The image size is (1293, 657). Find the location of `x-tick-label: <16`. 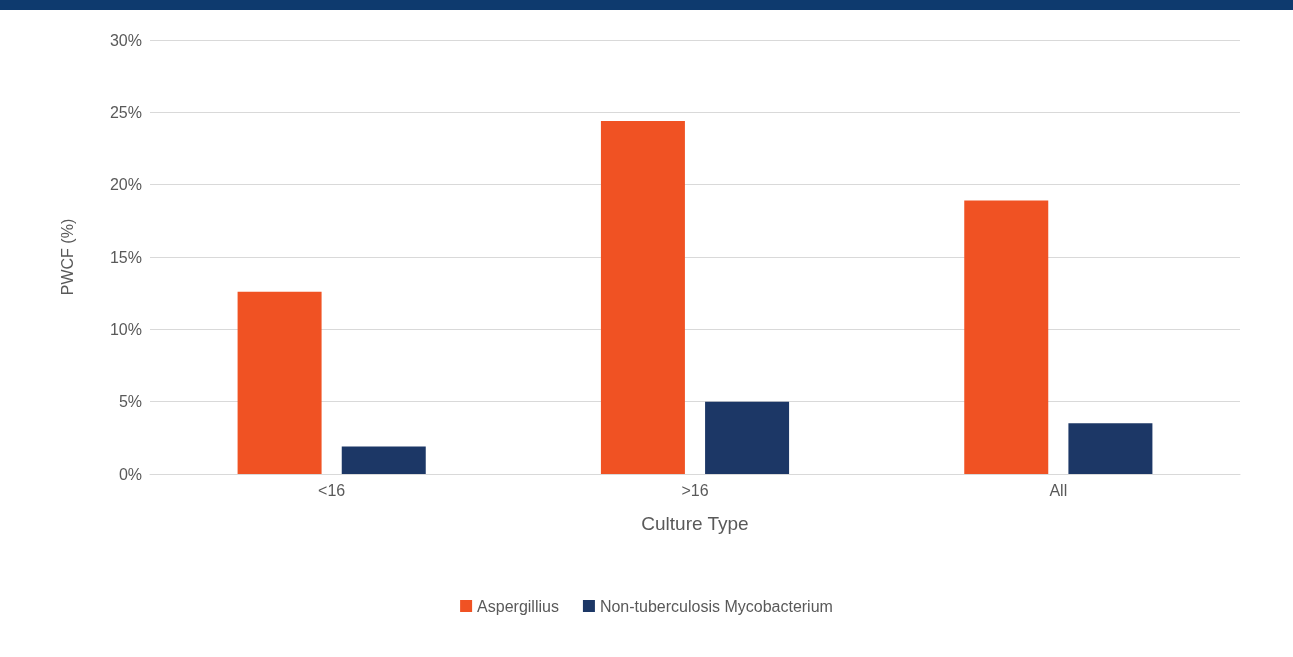

x-tick-label: <16 is located at coordinates (332, 490).